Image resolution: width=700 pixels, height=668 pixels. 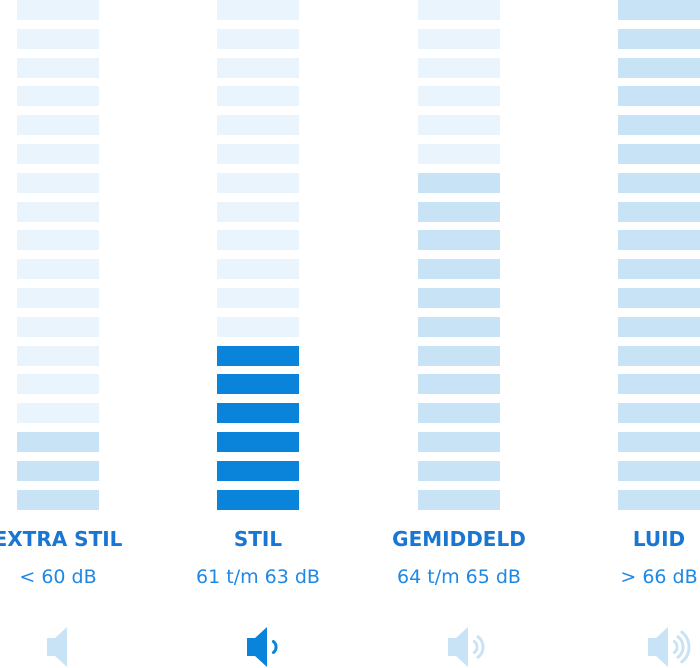 I want to click on level-name: STIL, so click(x=258, y=539).